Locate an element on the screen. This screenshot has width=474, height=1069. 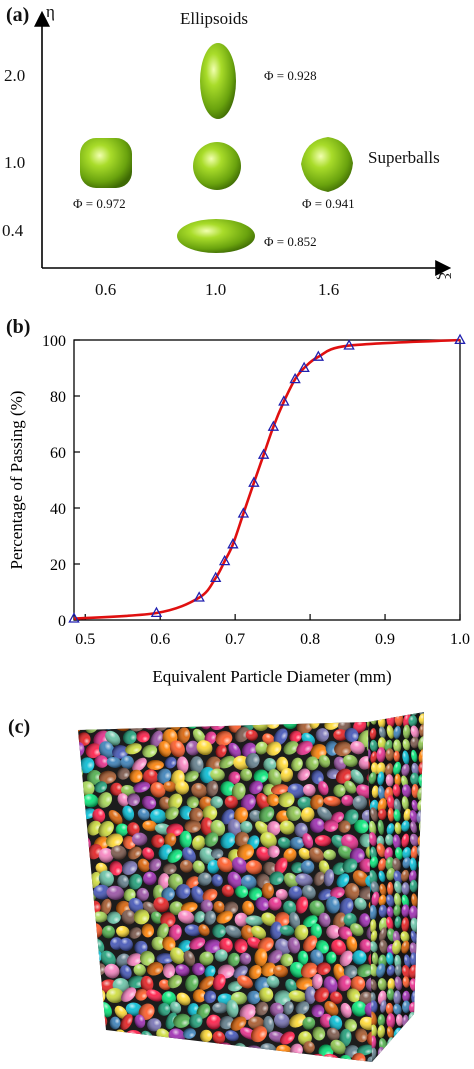
phi-label-octahedral: Φ = 0.941 is located at coordinates (328, 203).